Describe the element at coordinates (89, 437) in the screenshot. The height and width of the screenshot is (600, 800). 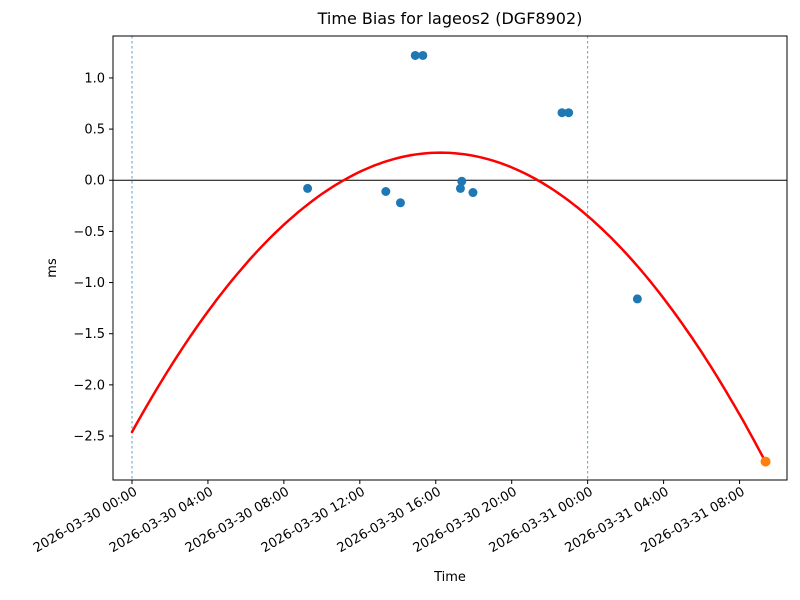
I see `y-tick-label: −2.5` at that location.